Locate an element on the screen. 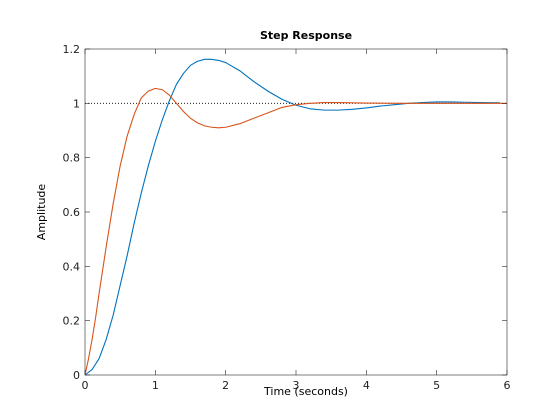  x-tick-label: 0 is located at coordinates (85, 385).